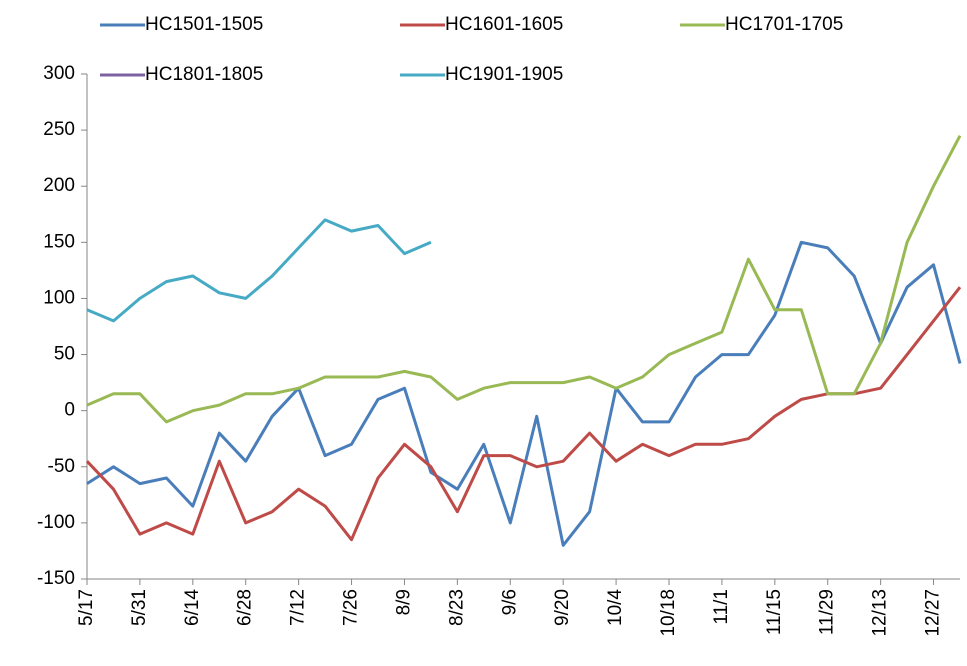  What do you see at coordinates (504, 24) in the screenshot?
I see `legend-label: HC1601-1605` at bounding box center [504, 24].